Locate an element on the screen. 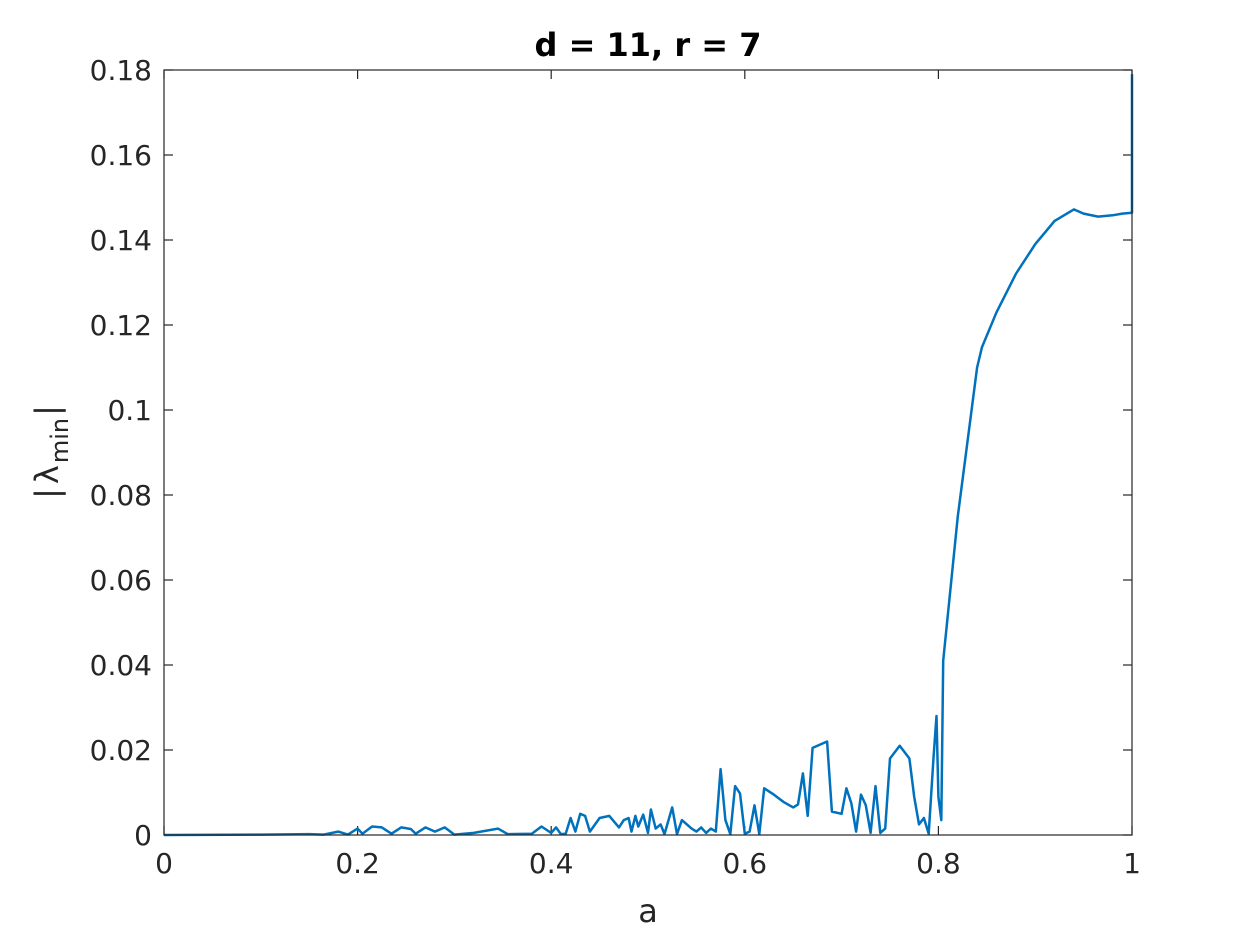  y-axis-label-open: | is located at coordinates (47, 493).